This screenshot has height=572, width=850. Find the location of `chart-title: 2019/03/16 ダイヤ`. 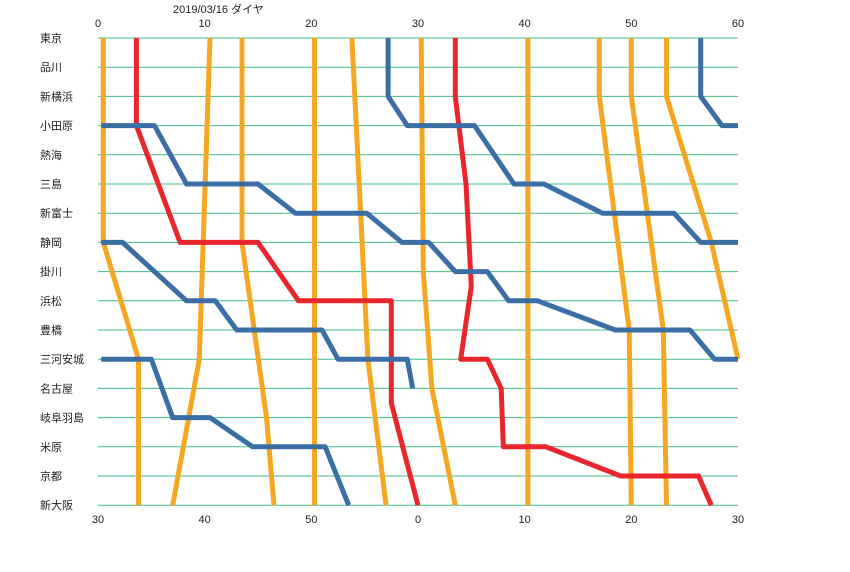

chart-title: 2019/03/16 ダイヤ is located at coordinates (218, 9).